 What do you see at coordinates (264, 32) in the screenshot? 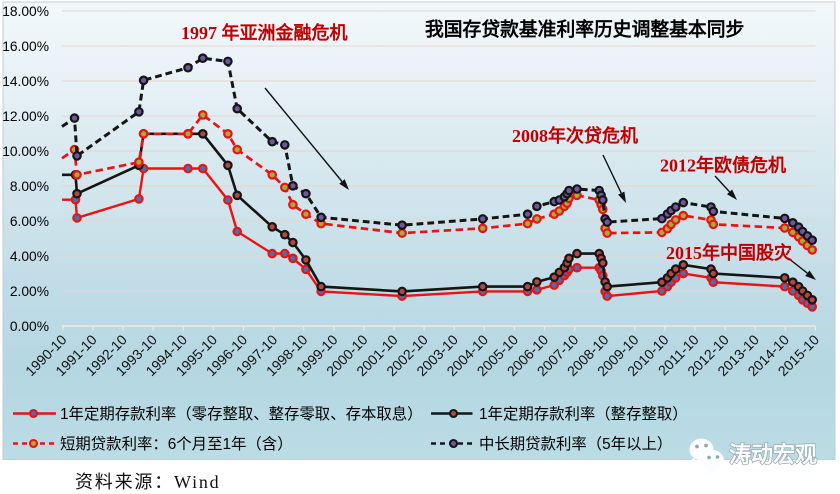
I see `svg-text: 1997 年亚洲金融危机` at bounding box center [264, 32].